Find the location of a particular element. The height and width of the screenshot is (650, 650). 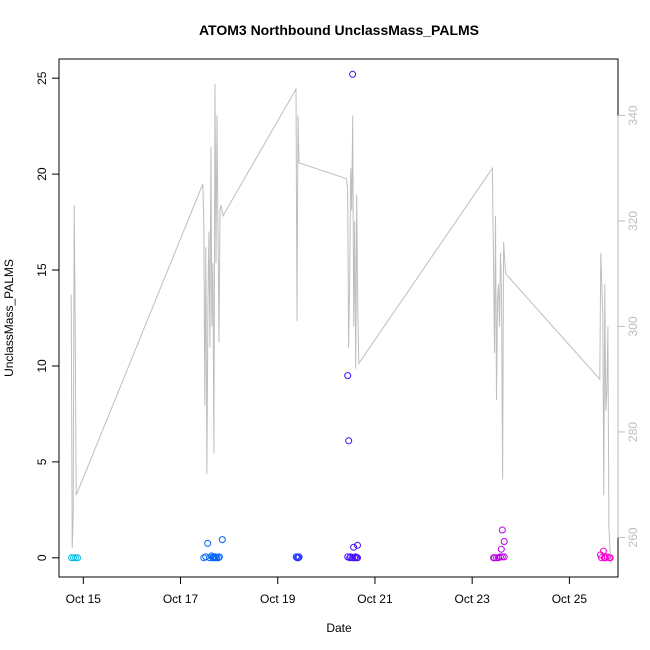

y-axis: 0 5 10 15 20 25 is located at coordinates (47, 316).